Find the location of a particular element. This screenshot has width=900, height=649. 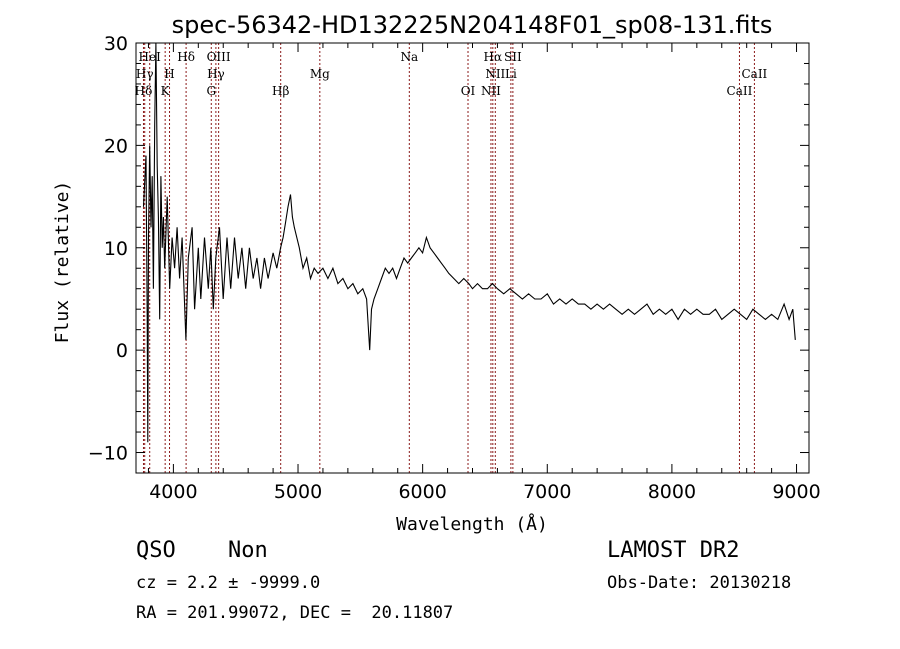

observation-date: Obs-Date: 20130218 is located at coordinates (699, 583).